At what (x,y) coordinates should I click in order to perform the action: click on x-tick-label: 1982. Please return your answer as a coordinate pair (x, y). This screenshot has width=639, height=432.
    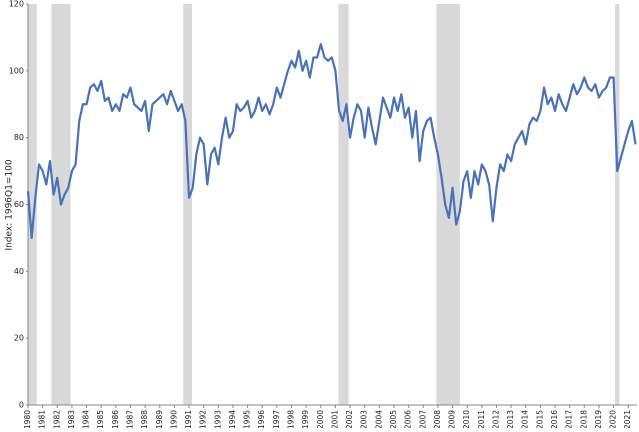
    Looking at the image, I should click on (56, 419).